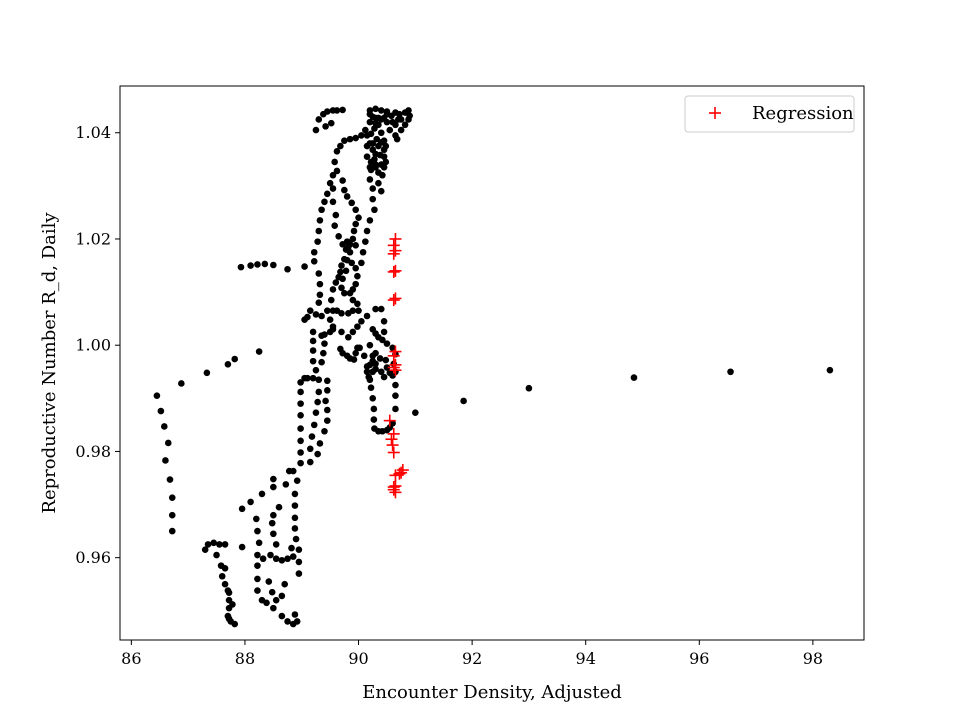 The width and height of the screenshot is (960, 725). Describe the element at coordinates (396, 365) in the screenshot. I see `series-regression` at that location.